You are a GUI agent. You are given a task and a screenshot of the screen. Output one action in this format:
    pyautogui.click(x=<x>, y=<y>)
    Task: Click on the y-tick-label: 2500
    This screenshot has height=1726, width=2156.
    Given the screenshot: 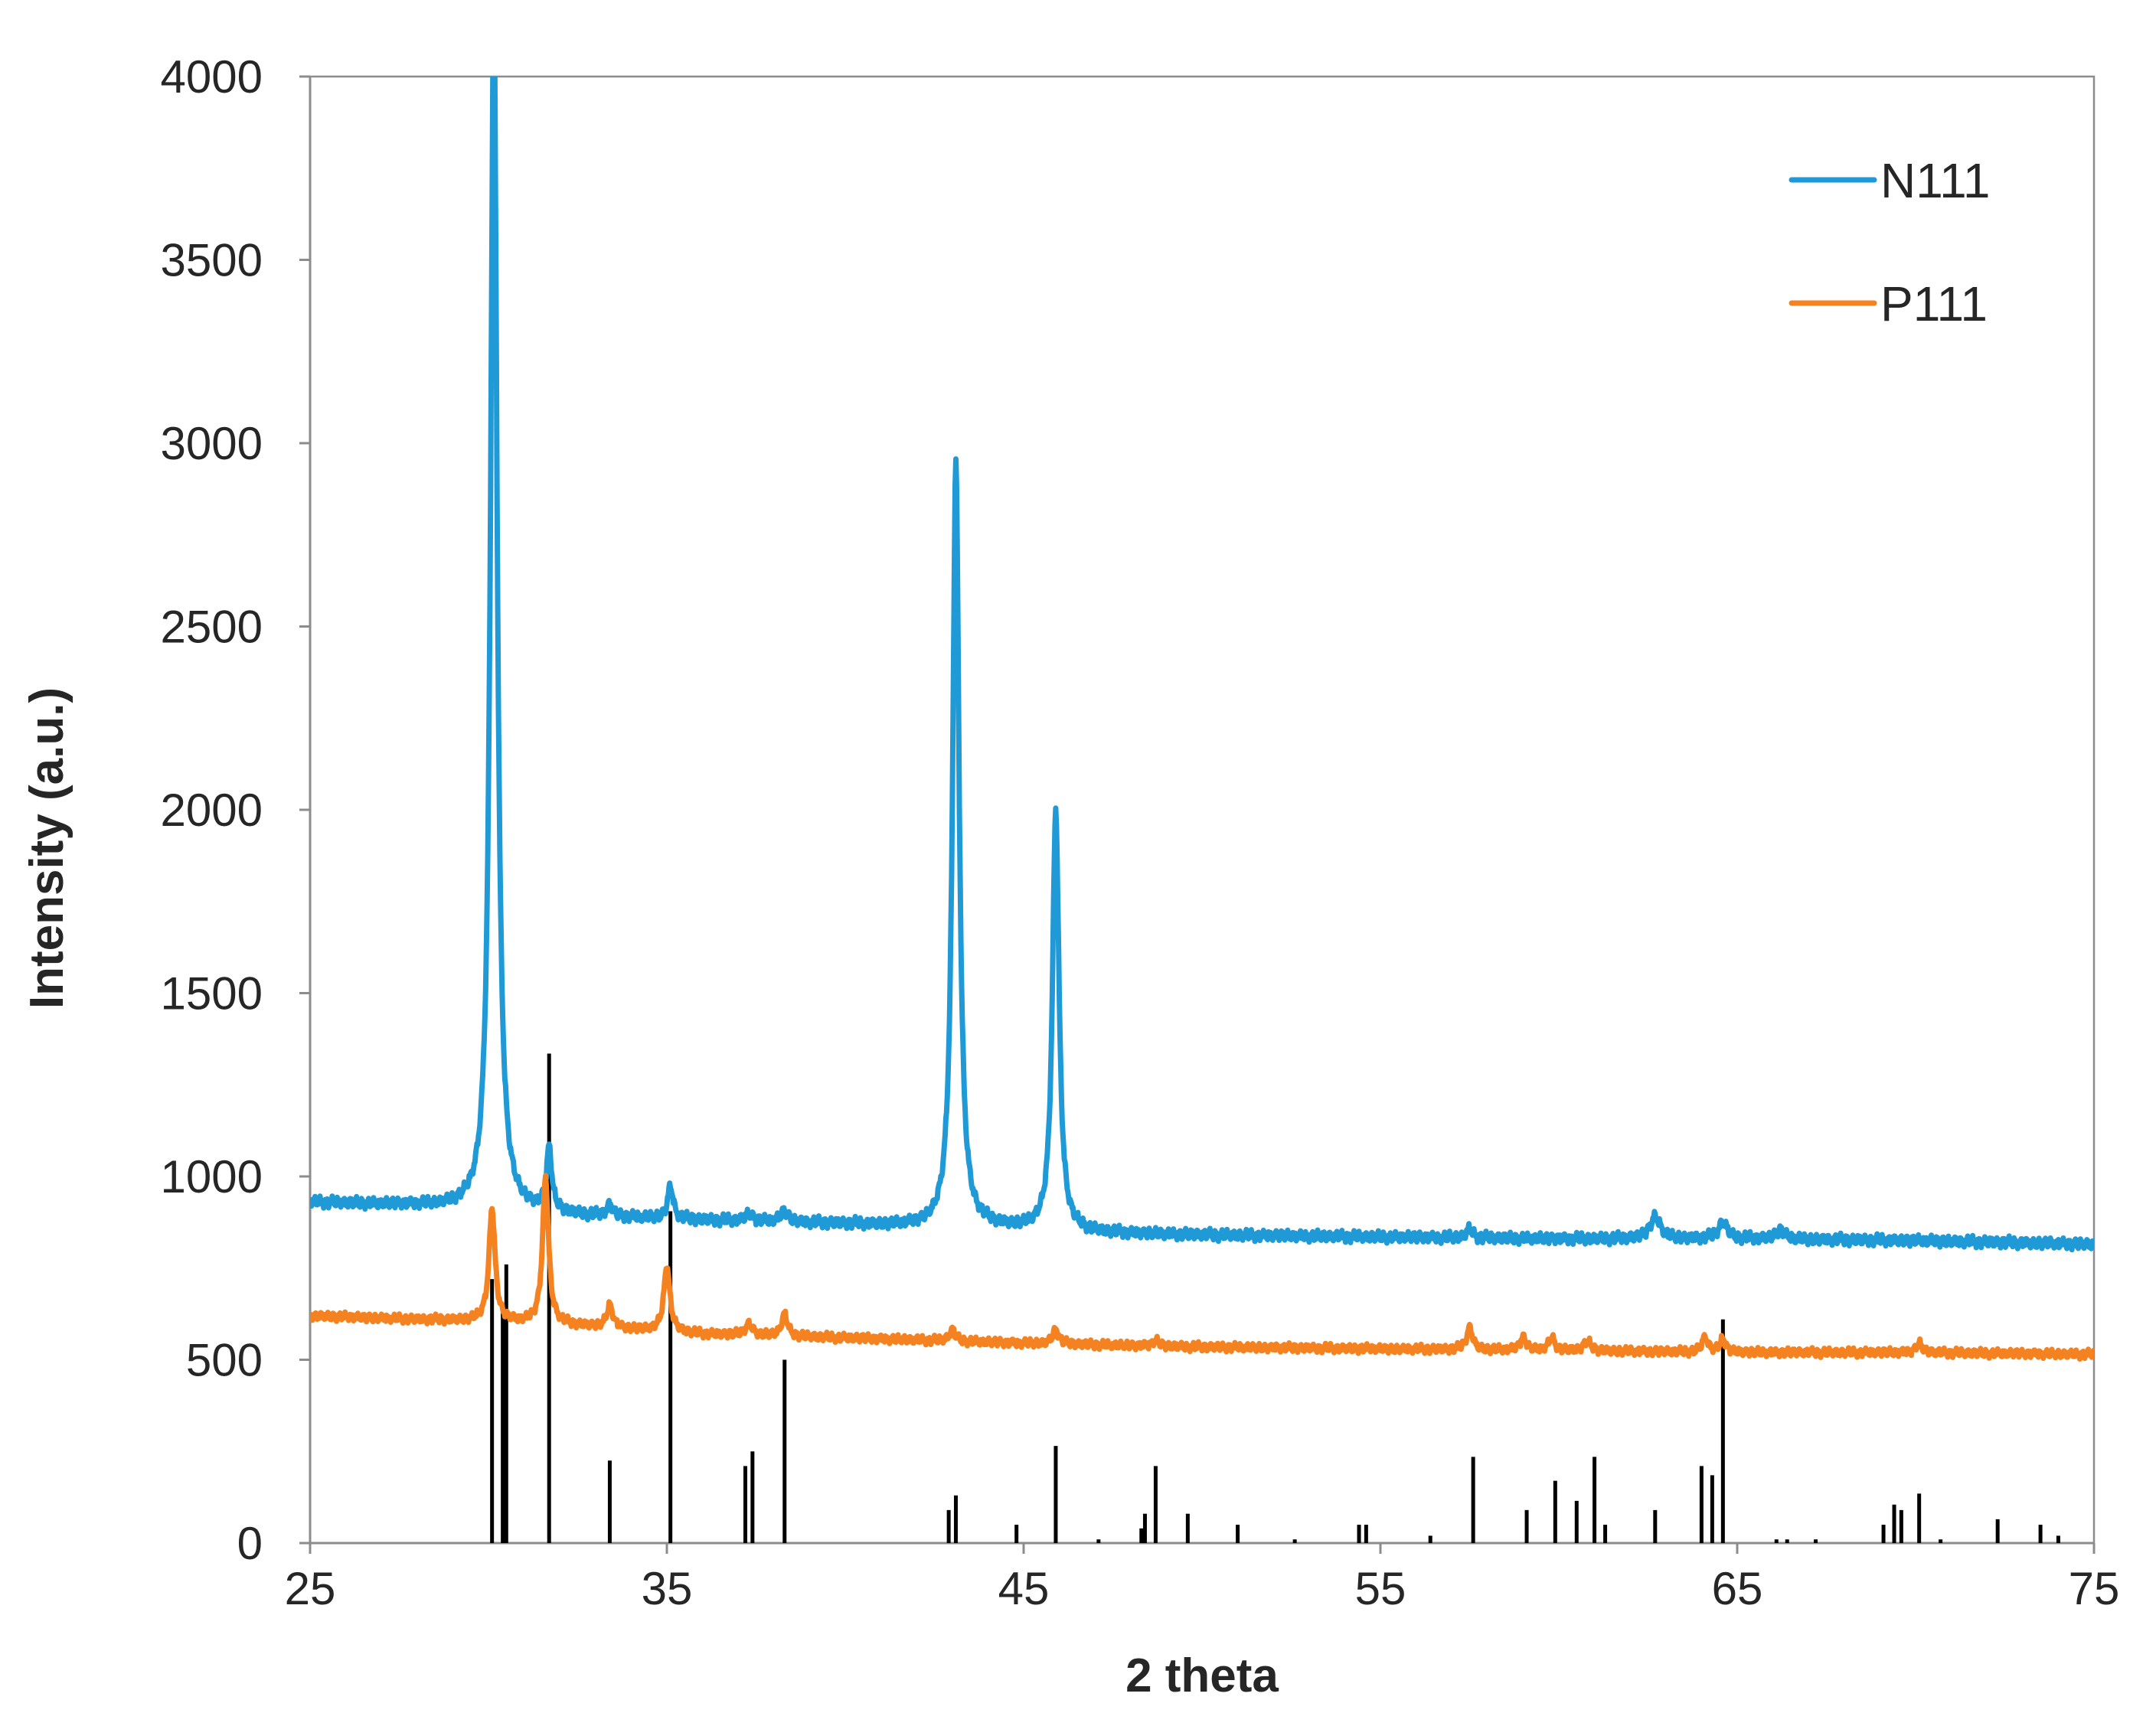 What is the action you would take?
    pyautogui.click(x=212, y=627)
    